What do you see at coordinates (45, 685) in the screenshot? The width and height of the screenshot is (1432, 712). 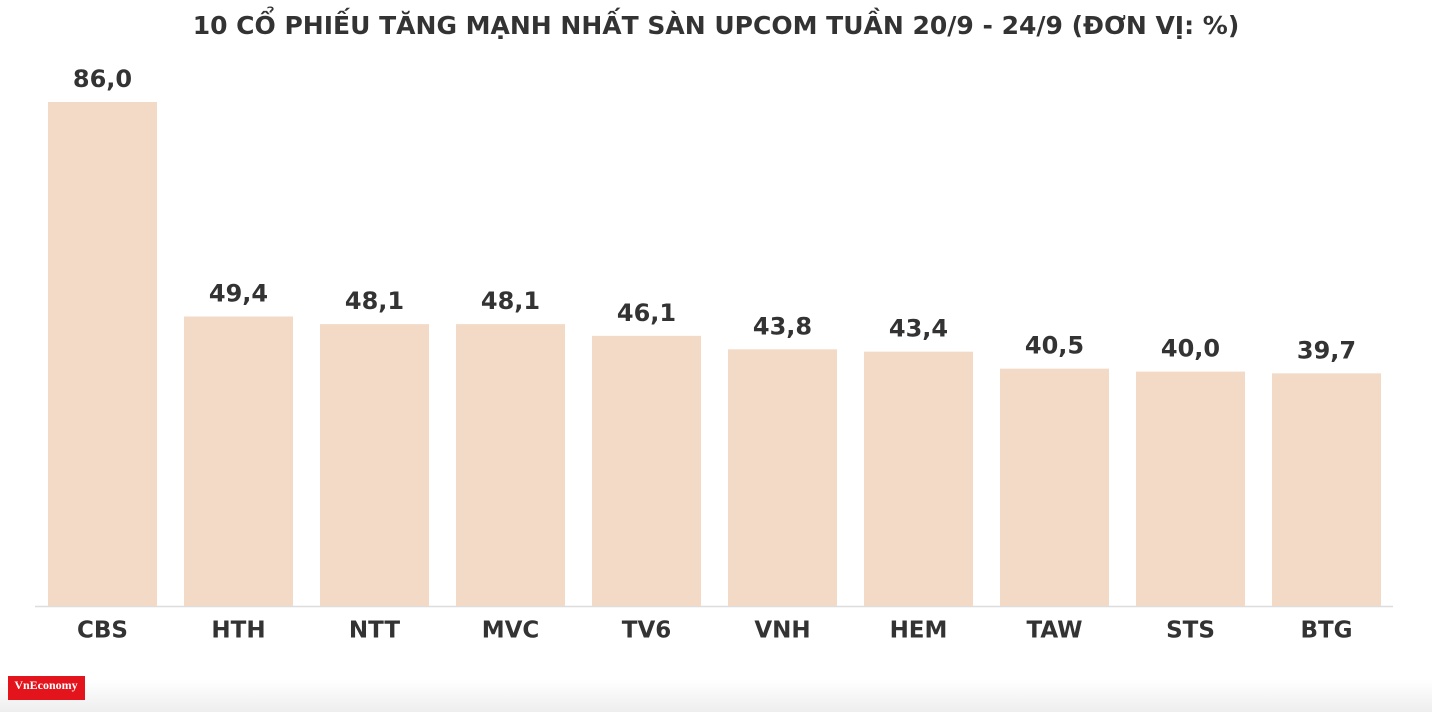 I see `logo: VnEconomy` at bounding box center [45, 685].